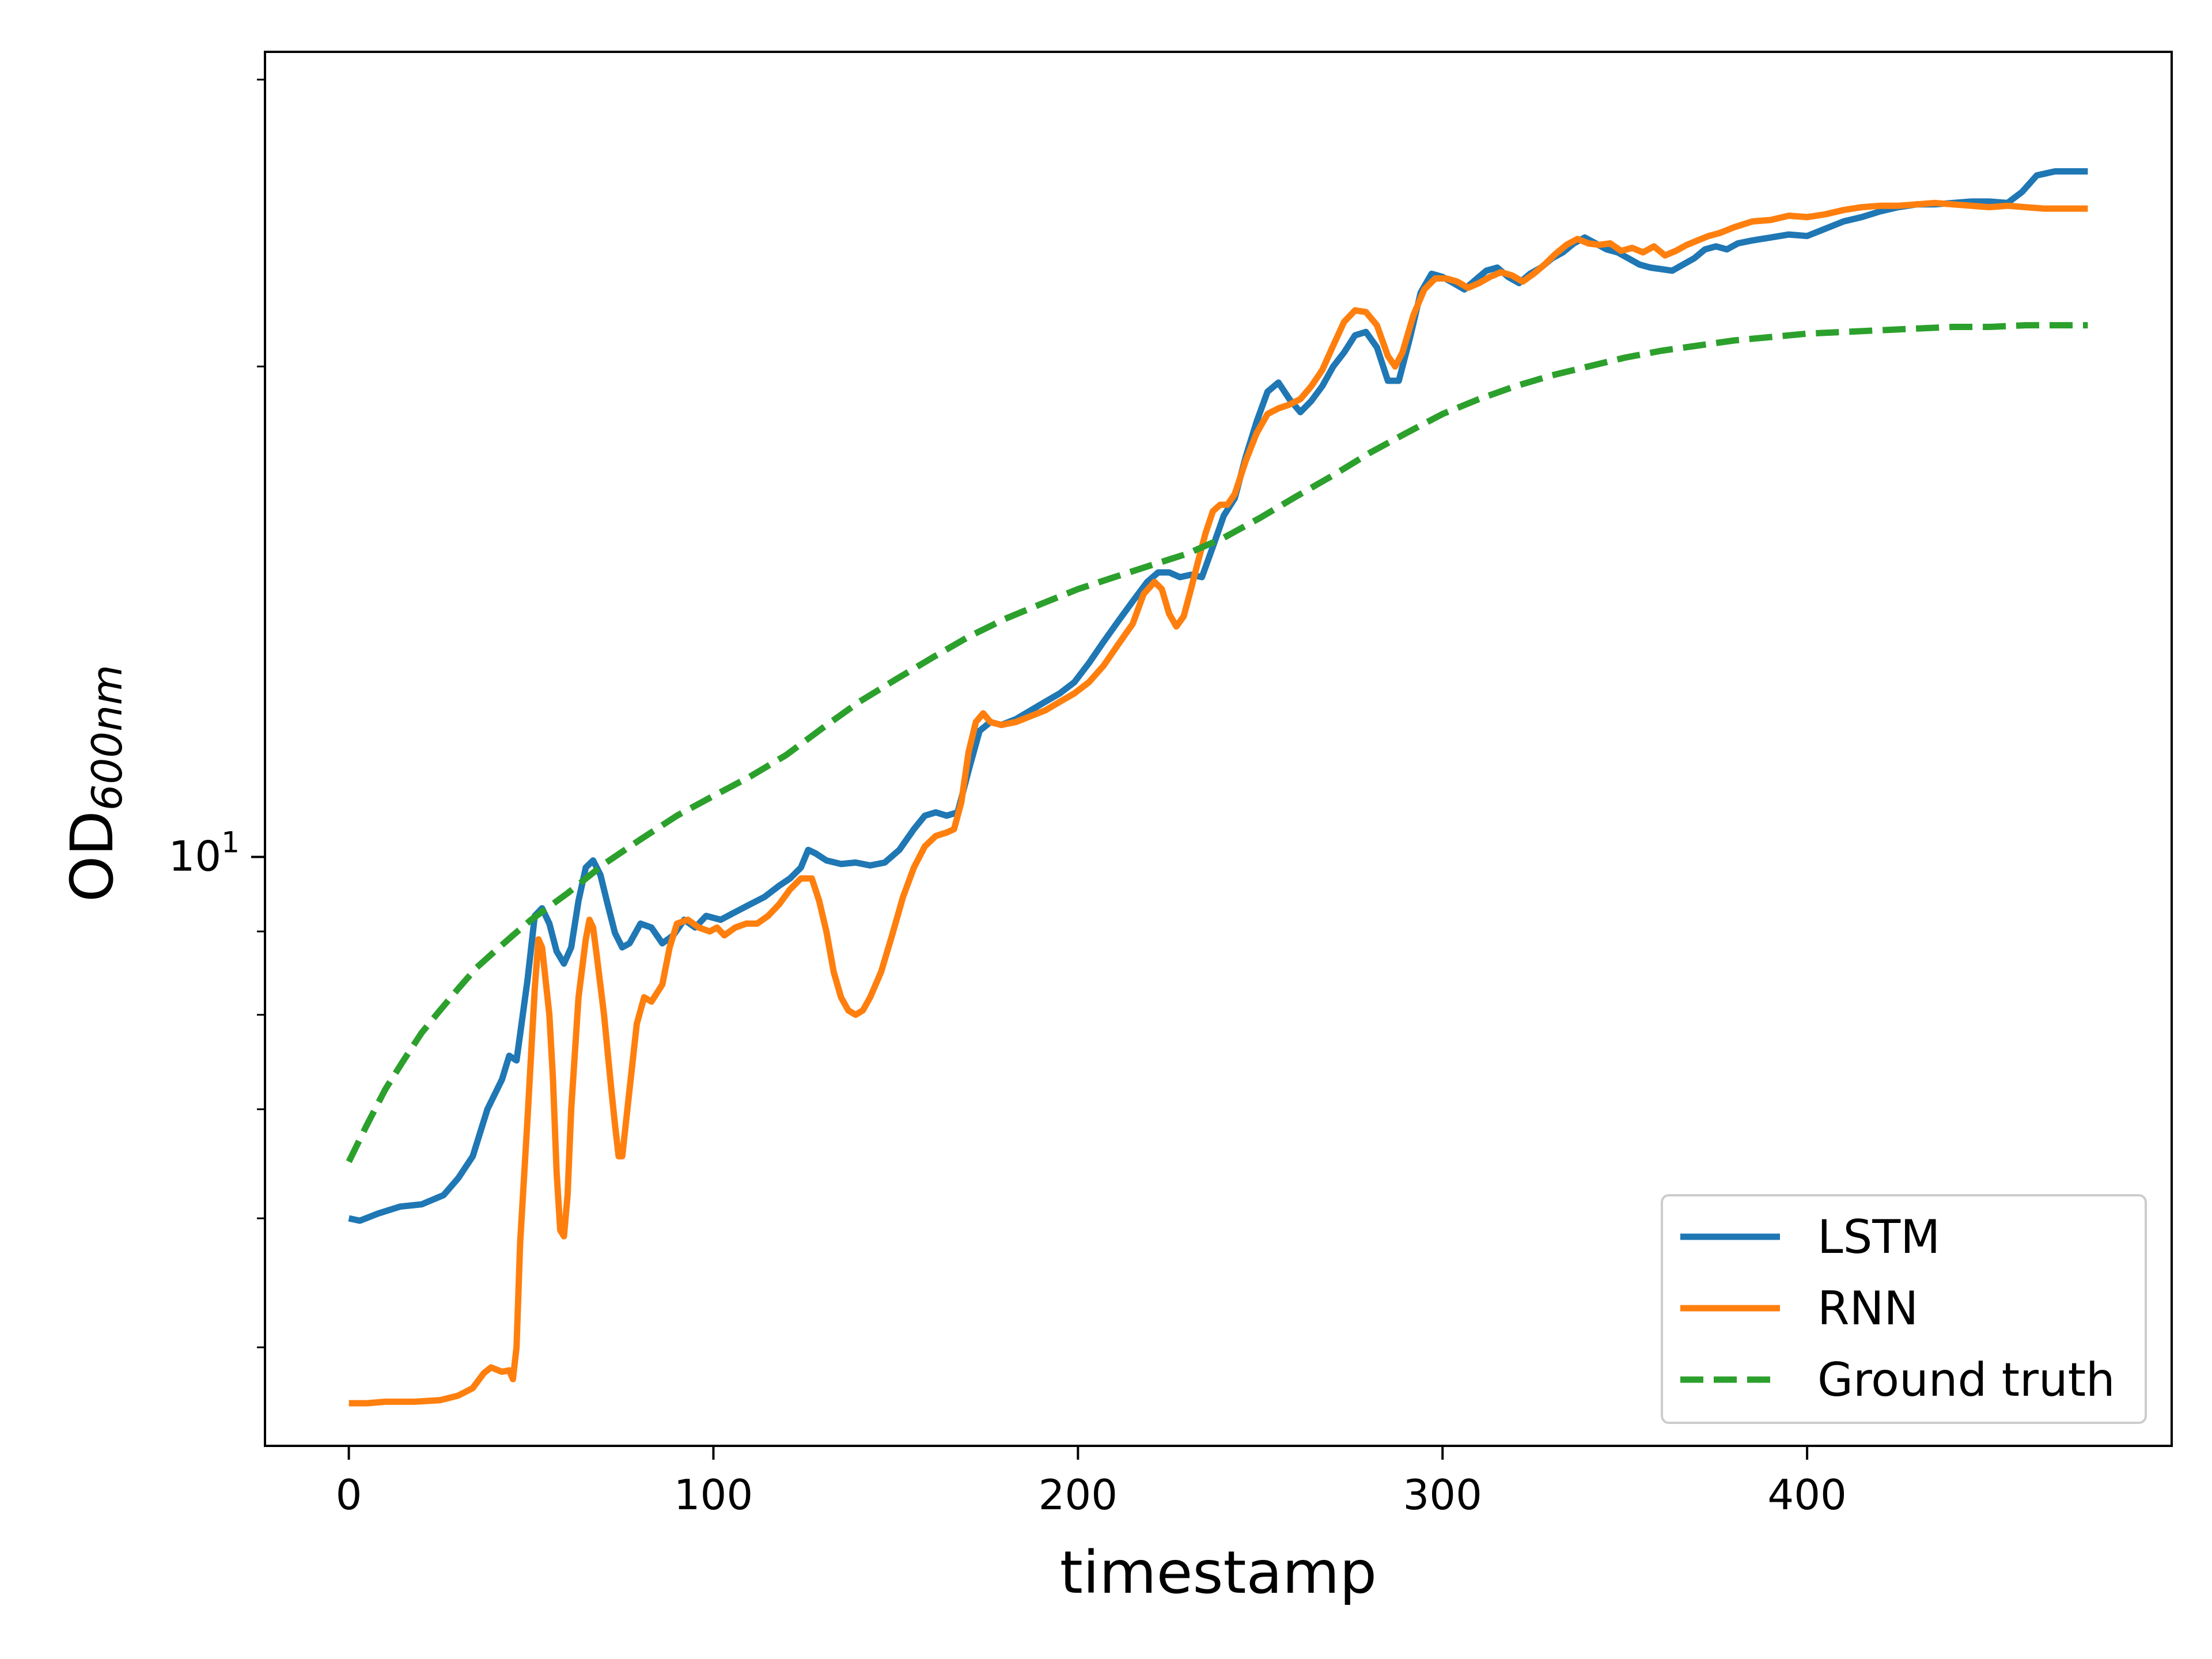 The image size is (2212, 1659). What do you see at coordinates (349, 1495) in the screenshot?
I see `x-tick-label: 0` at bounding box center [349, 1495].